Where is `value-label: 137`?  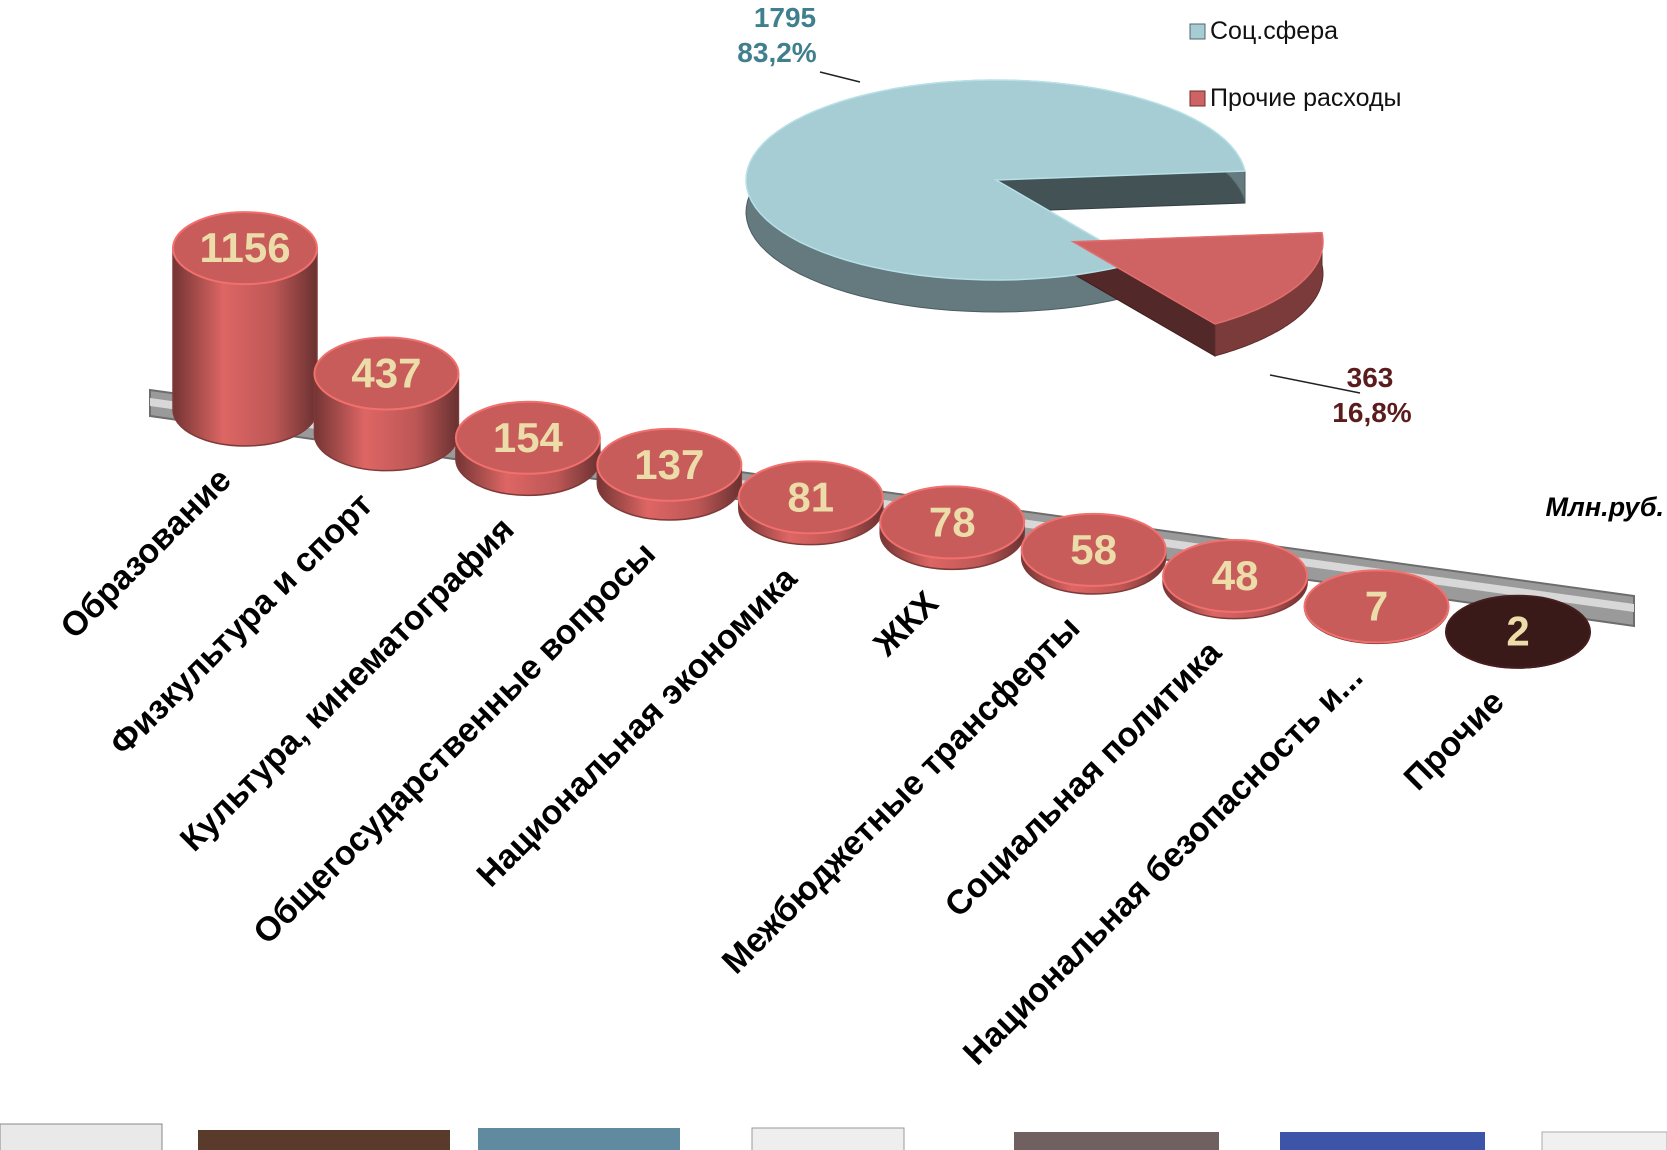 value-label: 137 is located at coordinates (669, 464).